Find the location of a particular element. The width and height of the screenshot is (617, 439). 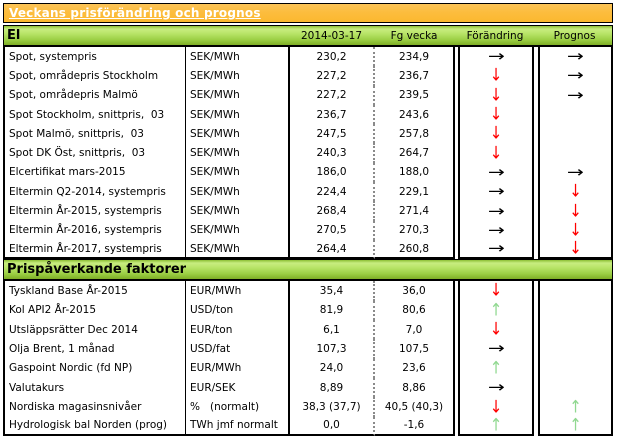

row-label: Spot Malmö, snittpris, 03 is located at coordinates (94, 134).